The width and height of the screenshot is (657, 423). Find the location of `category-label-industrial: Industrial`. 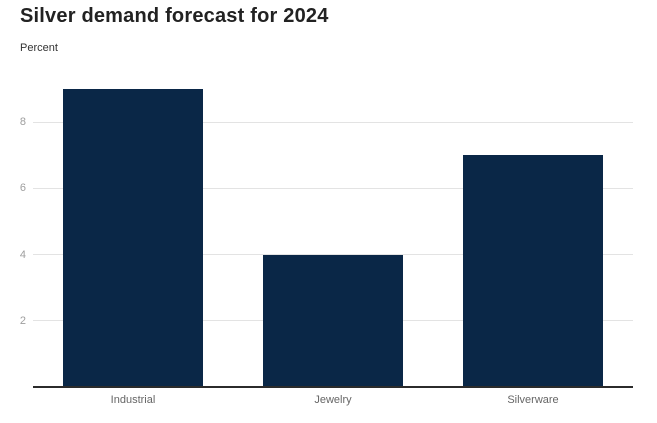

category-label-industrial: Industrial is located at coordinates (133, 400).